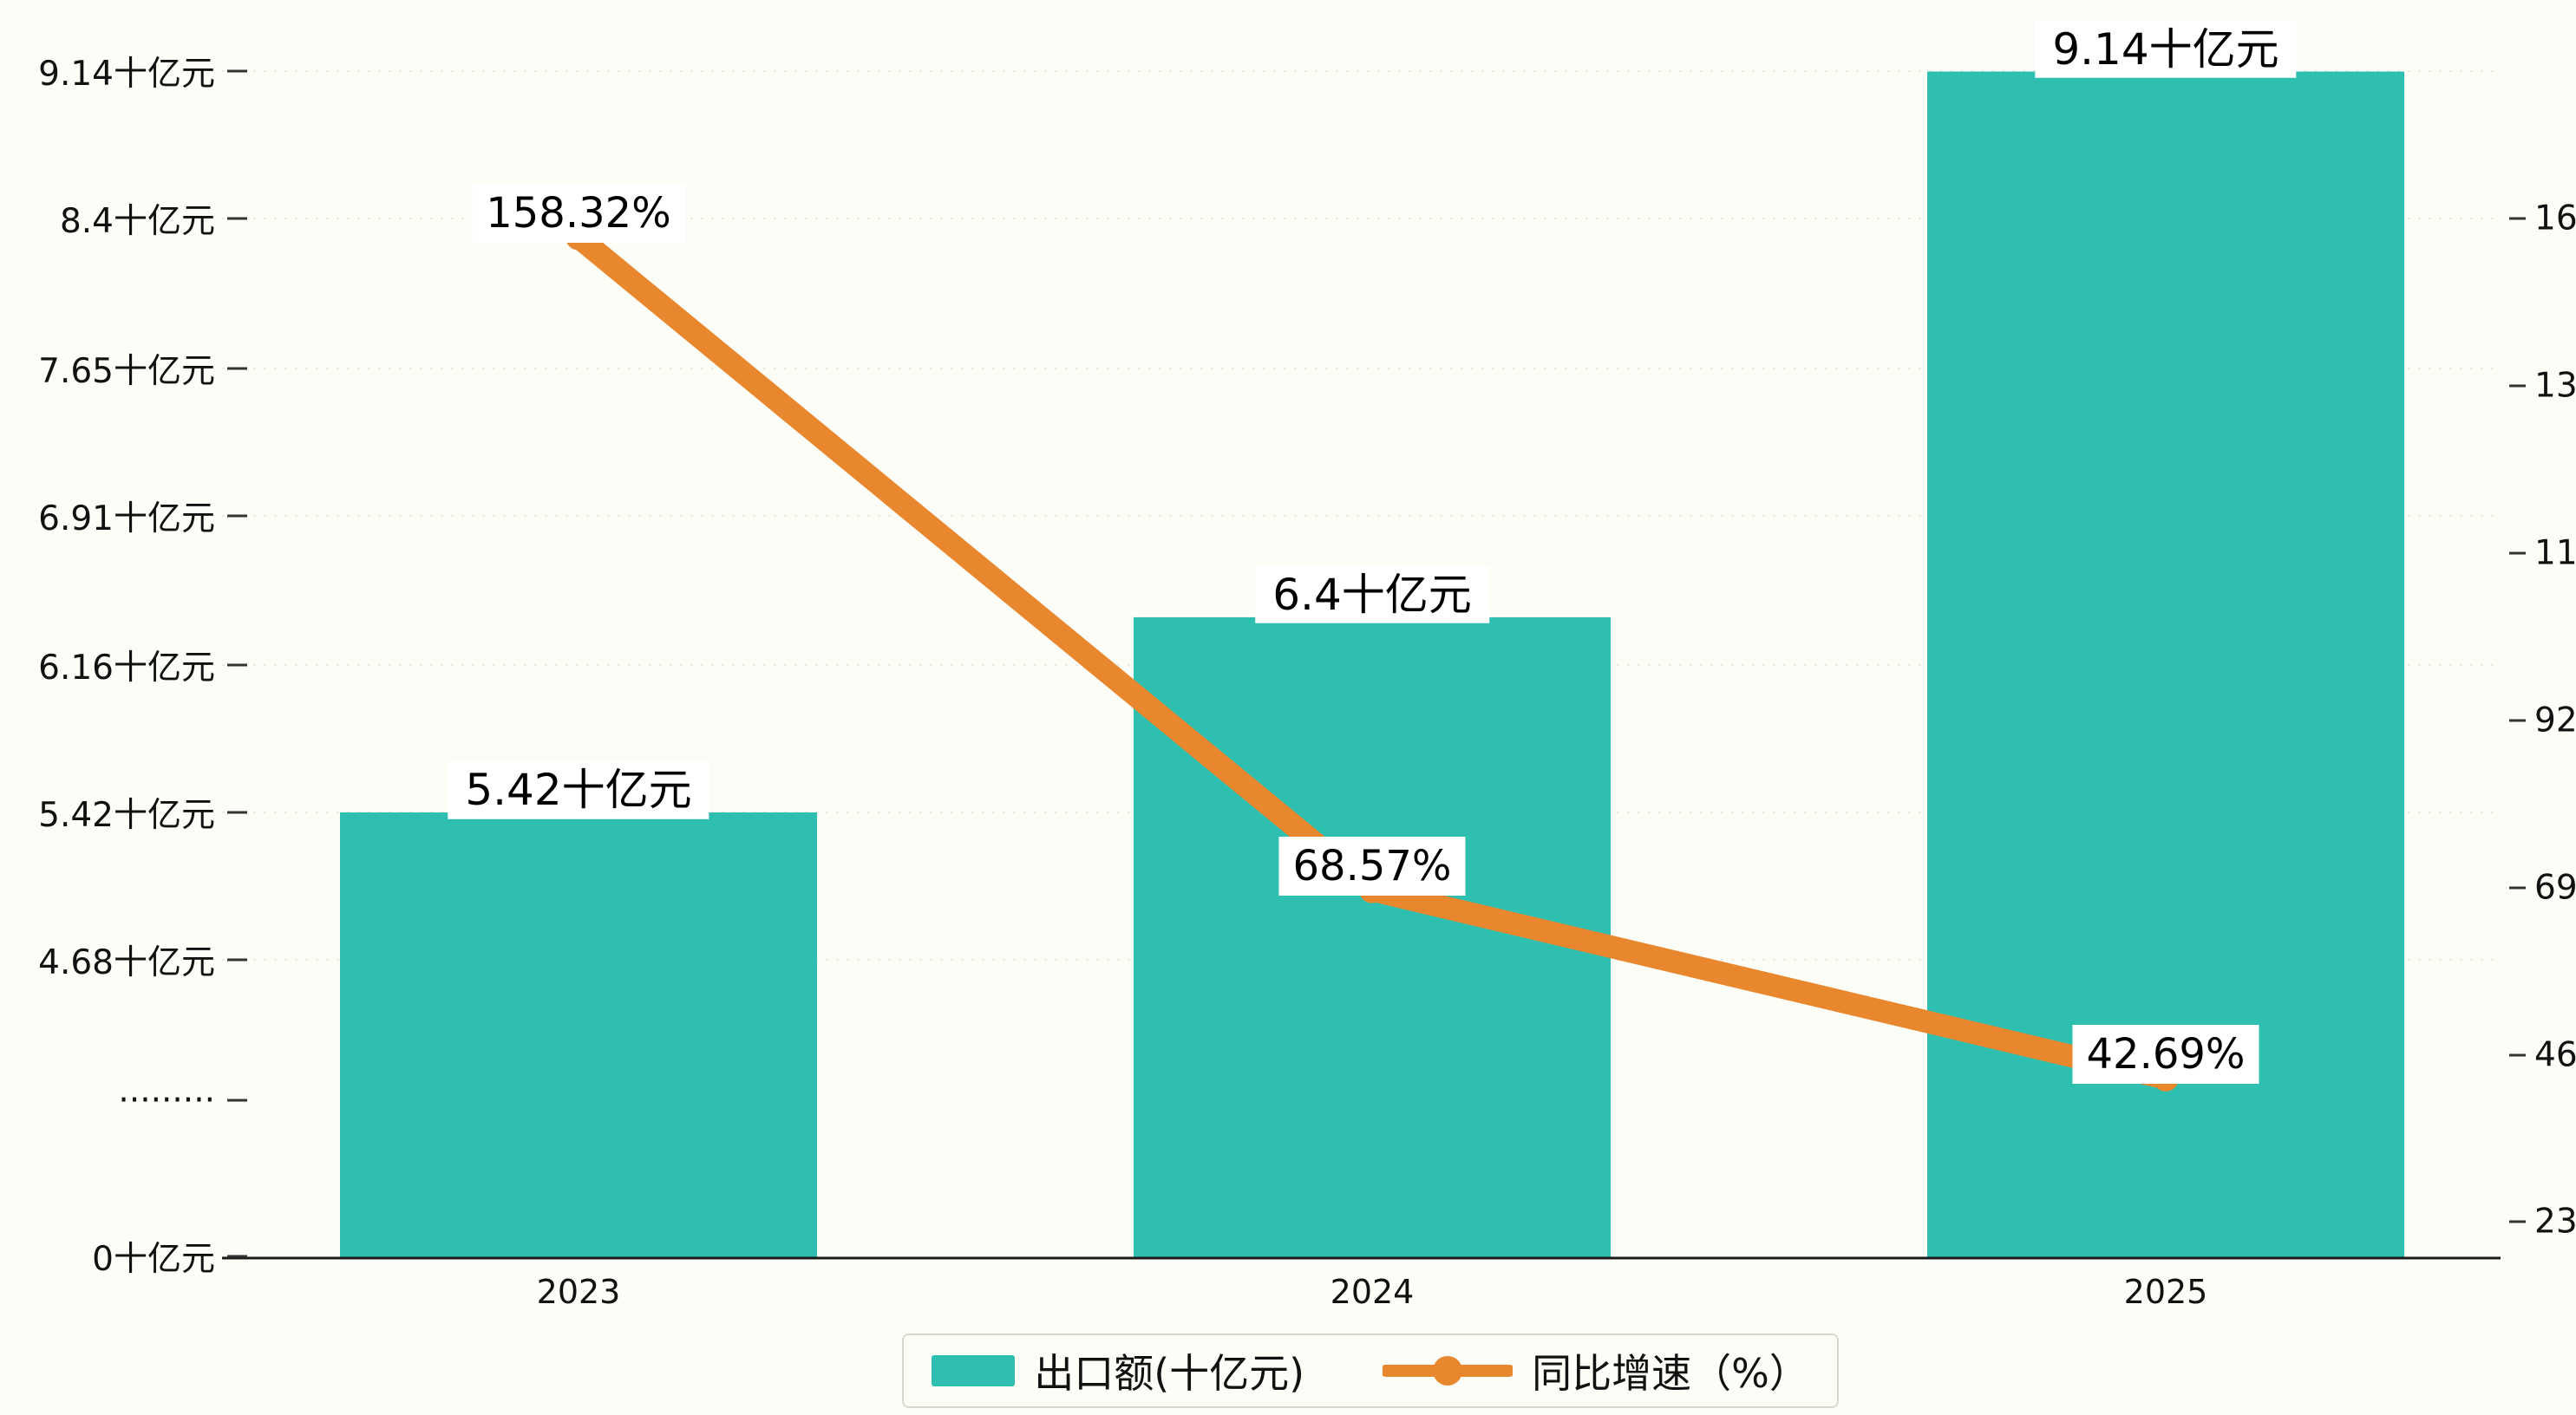 This screenshot has width=2576, height=1415. I want to click on legend-item-export: 出口额(十亿元), so click(1118, 1370).